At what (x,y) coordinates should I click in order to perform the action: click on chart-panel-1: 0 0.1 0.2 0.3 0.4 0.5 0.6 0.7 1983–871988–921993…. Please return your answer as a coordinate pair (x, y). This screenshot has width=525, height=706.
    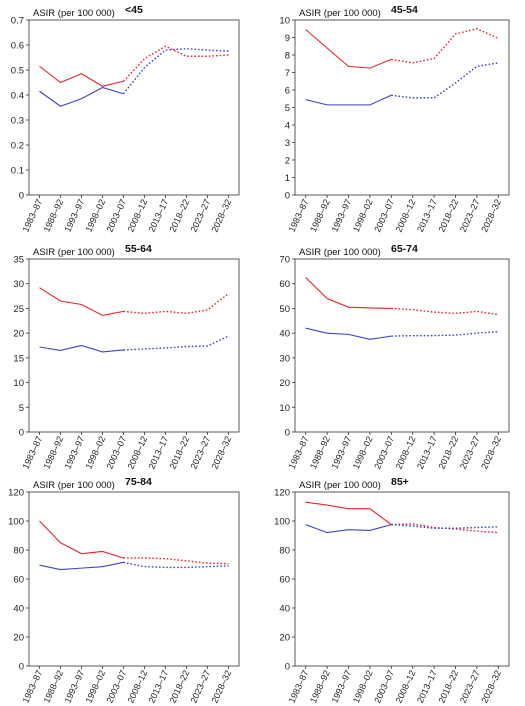
    Looking at the image, I should click on (125, 119).